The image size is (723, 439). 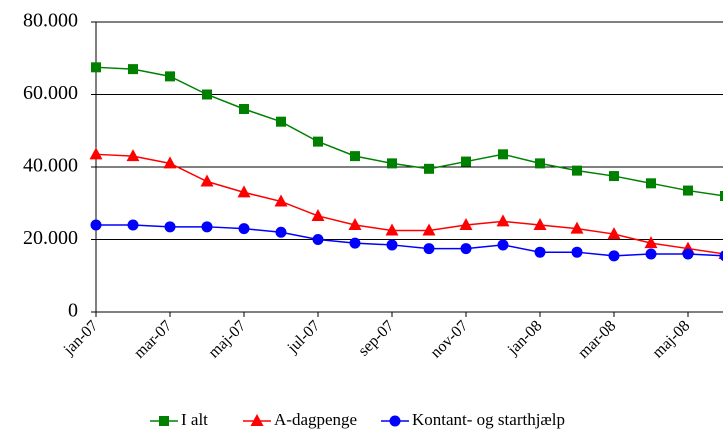 I want to click on x-tick-label: jan-07, so click(x=81, y=338).